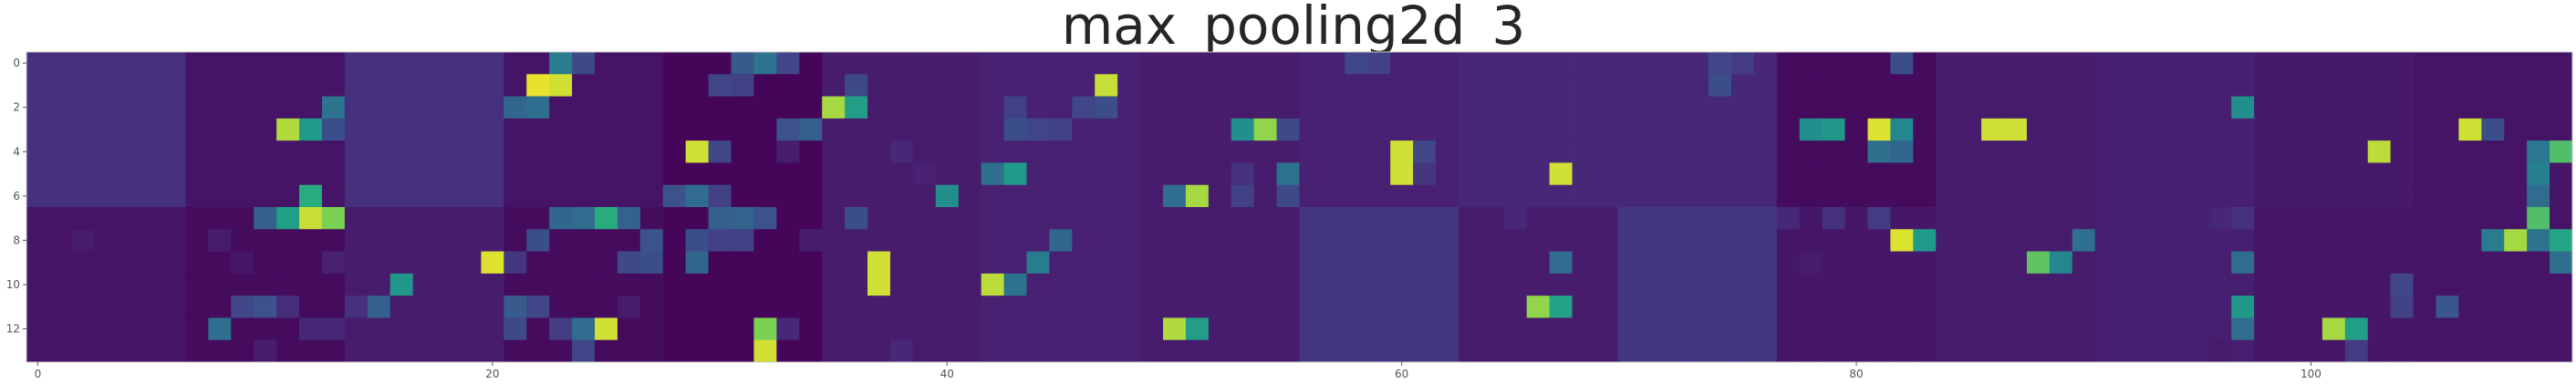  I want to click on y-tick-label: 10, so click(13, 285).